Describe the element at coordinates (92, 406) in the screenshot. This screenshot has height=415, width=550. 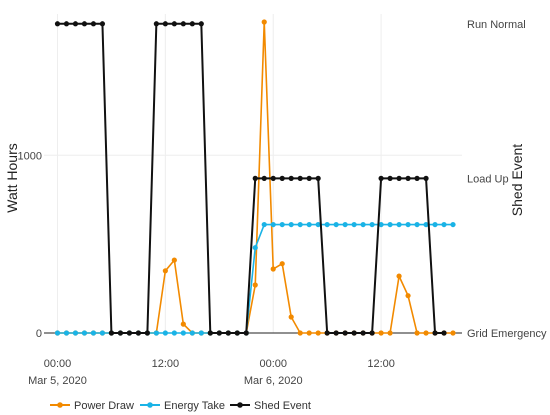
I see `legend-item-power-draw: Power Draw` at that location.